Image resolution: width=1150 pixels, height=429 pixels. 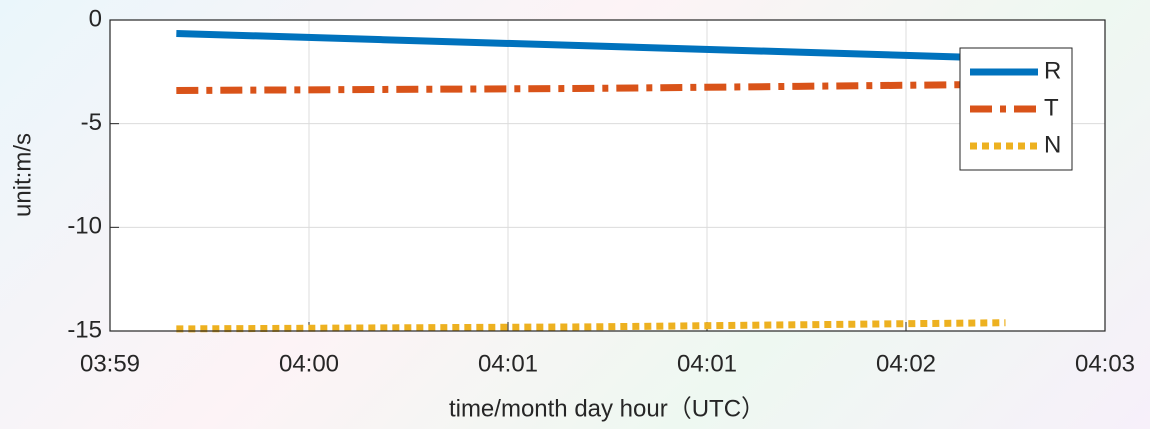 What do you see at coordinates (309, 363) in the screenshot?
I see `x-tick-label: 04:00` at bounding box center [309, 363].